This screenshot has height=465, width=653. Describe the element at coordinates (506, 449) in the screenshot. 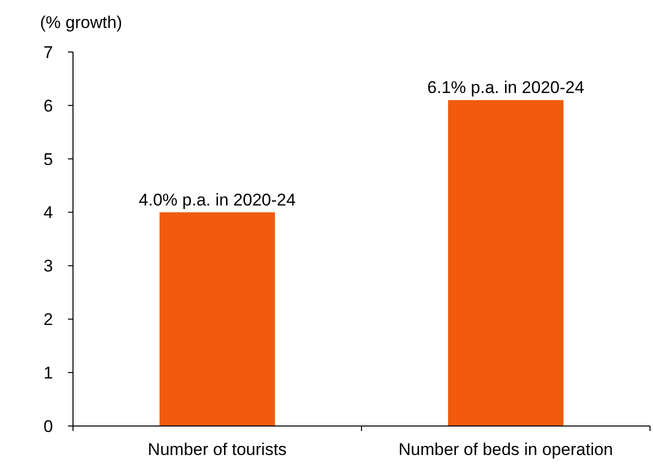

I see `x-tick-label: Number of beds in operation` at that location.